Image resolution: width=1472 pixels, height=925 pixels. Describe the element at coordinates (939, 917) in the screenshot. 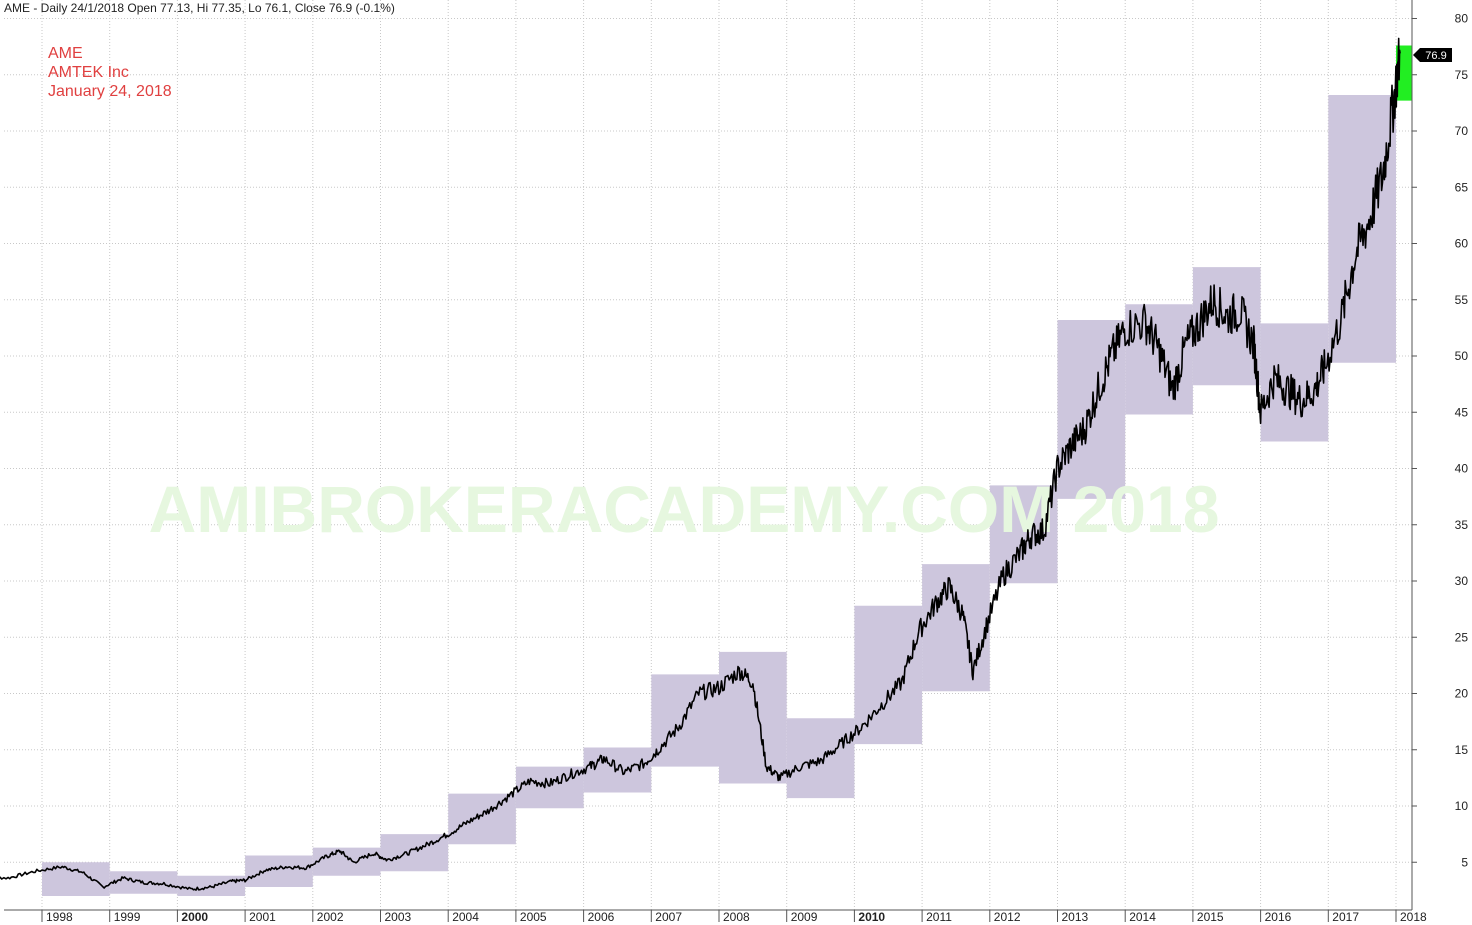

I see `x-tick-label: 2011` at that location.